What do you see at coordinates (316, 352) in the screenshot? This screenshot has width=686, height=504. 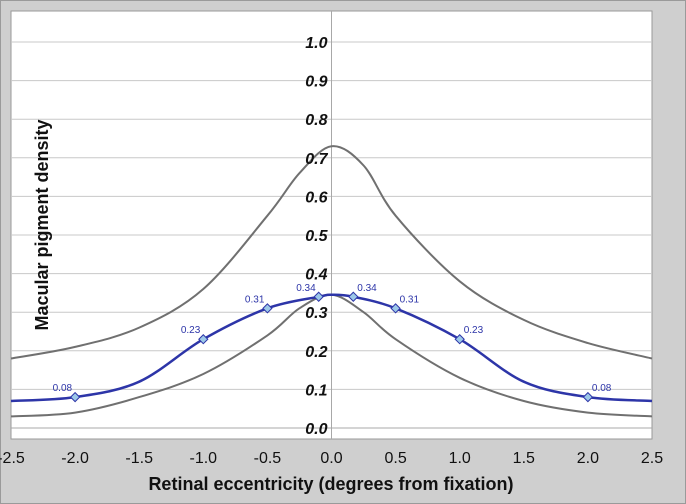 I see `y-tick-label-2: 0.2` at bounding box center [316, 352].